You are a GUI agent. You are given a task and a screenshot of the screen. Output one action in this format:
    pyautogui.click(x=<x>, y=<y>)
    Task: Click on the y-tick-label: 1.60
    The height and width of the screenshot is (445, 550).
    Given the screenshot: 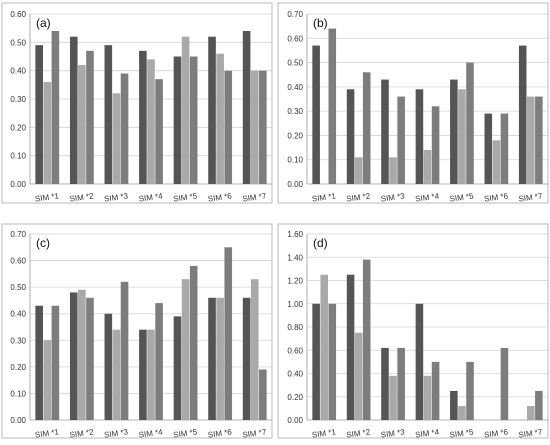 What is the action you would take?
    pyautogui.click(x=295, y=234)
    